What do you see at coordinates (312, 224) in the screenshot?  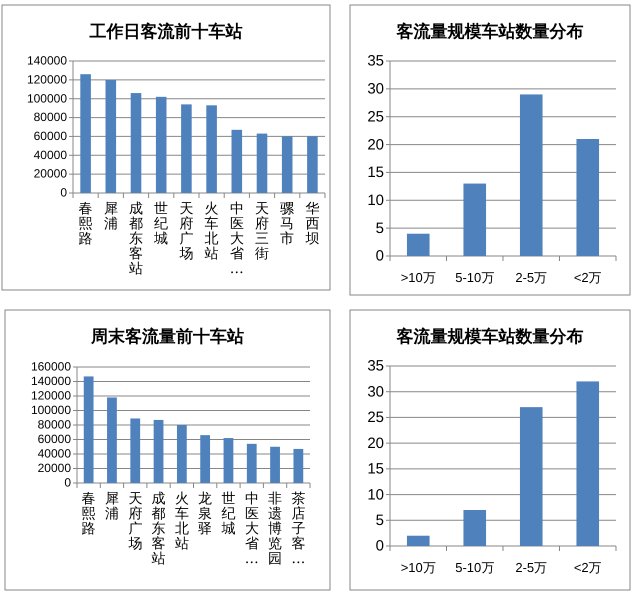 I see `x-tick-label: 华西坝` at bounding box center [312, 224].